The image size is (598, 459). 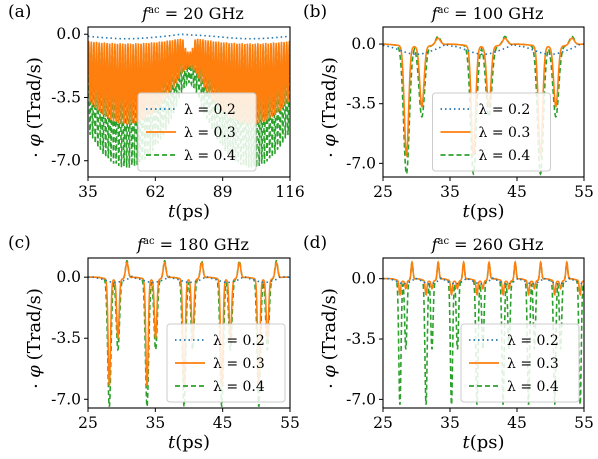 I want to click on panel-label: (c), so click(x=19, y=243).